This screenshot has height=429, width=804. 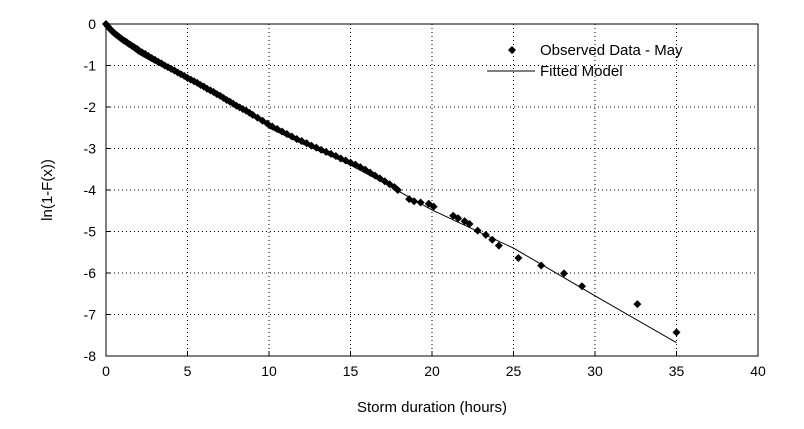 What do you see at coordinates (90, 273) in the screenshot?
I see `y-tick-label: -6` at bounding box center [90, 273].